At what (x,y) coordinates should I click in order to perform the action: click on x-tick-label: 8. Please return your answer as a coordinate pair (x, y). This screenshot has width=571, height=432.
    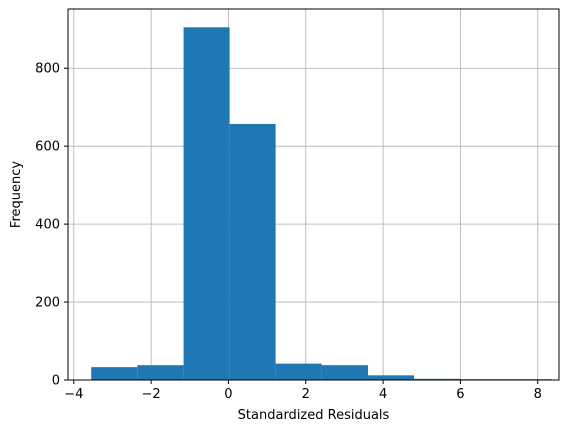
    Looking at the image, I should click on (538, 394).